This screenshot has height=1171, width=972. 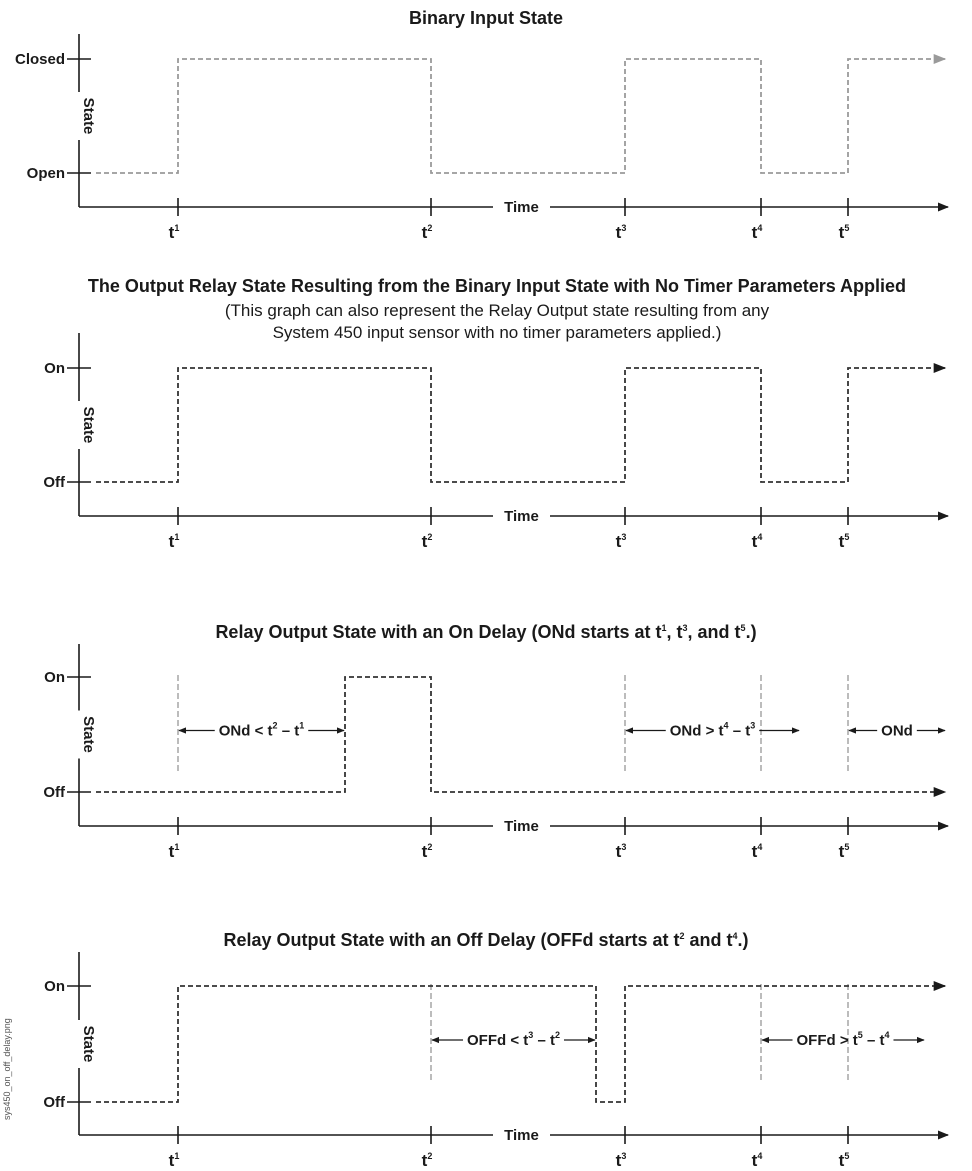 I want to click on delay-annotation: ONd < t2​ – t1​, so click(x=261, y=730).